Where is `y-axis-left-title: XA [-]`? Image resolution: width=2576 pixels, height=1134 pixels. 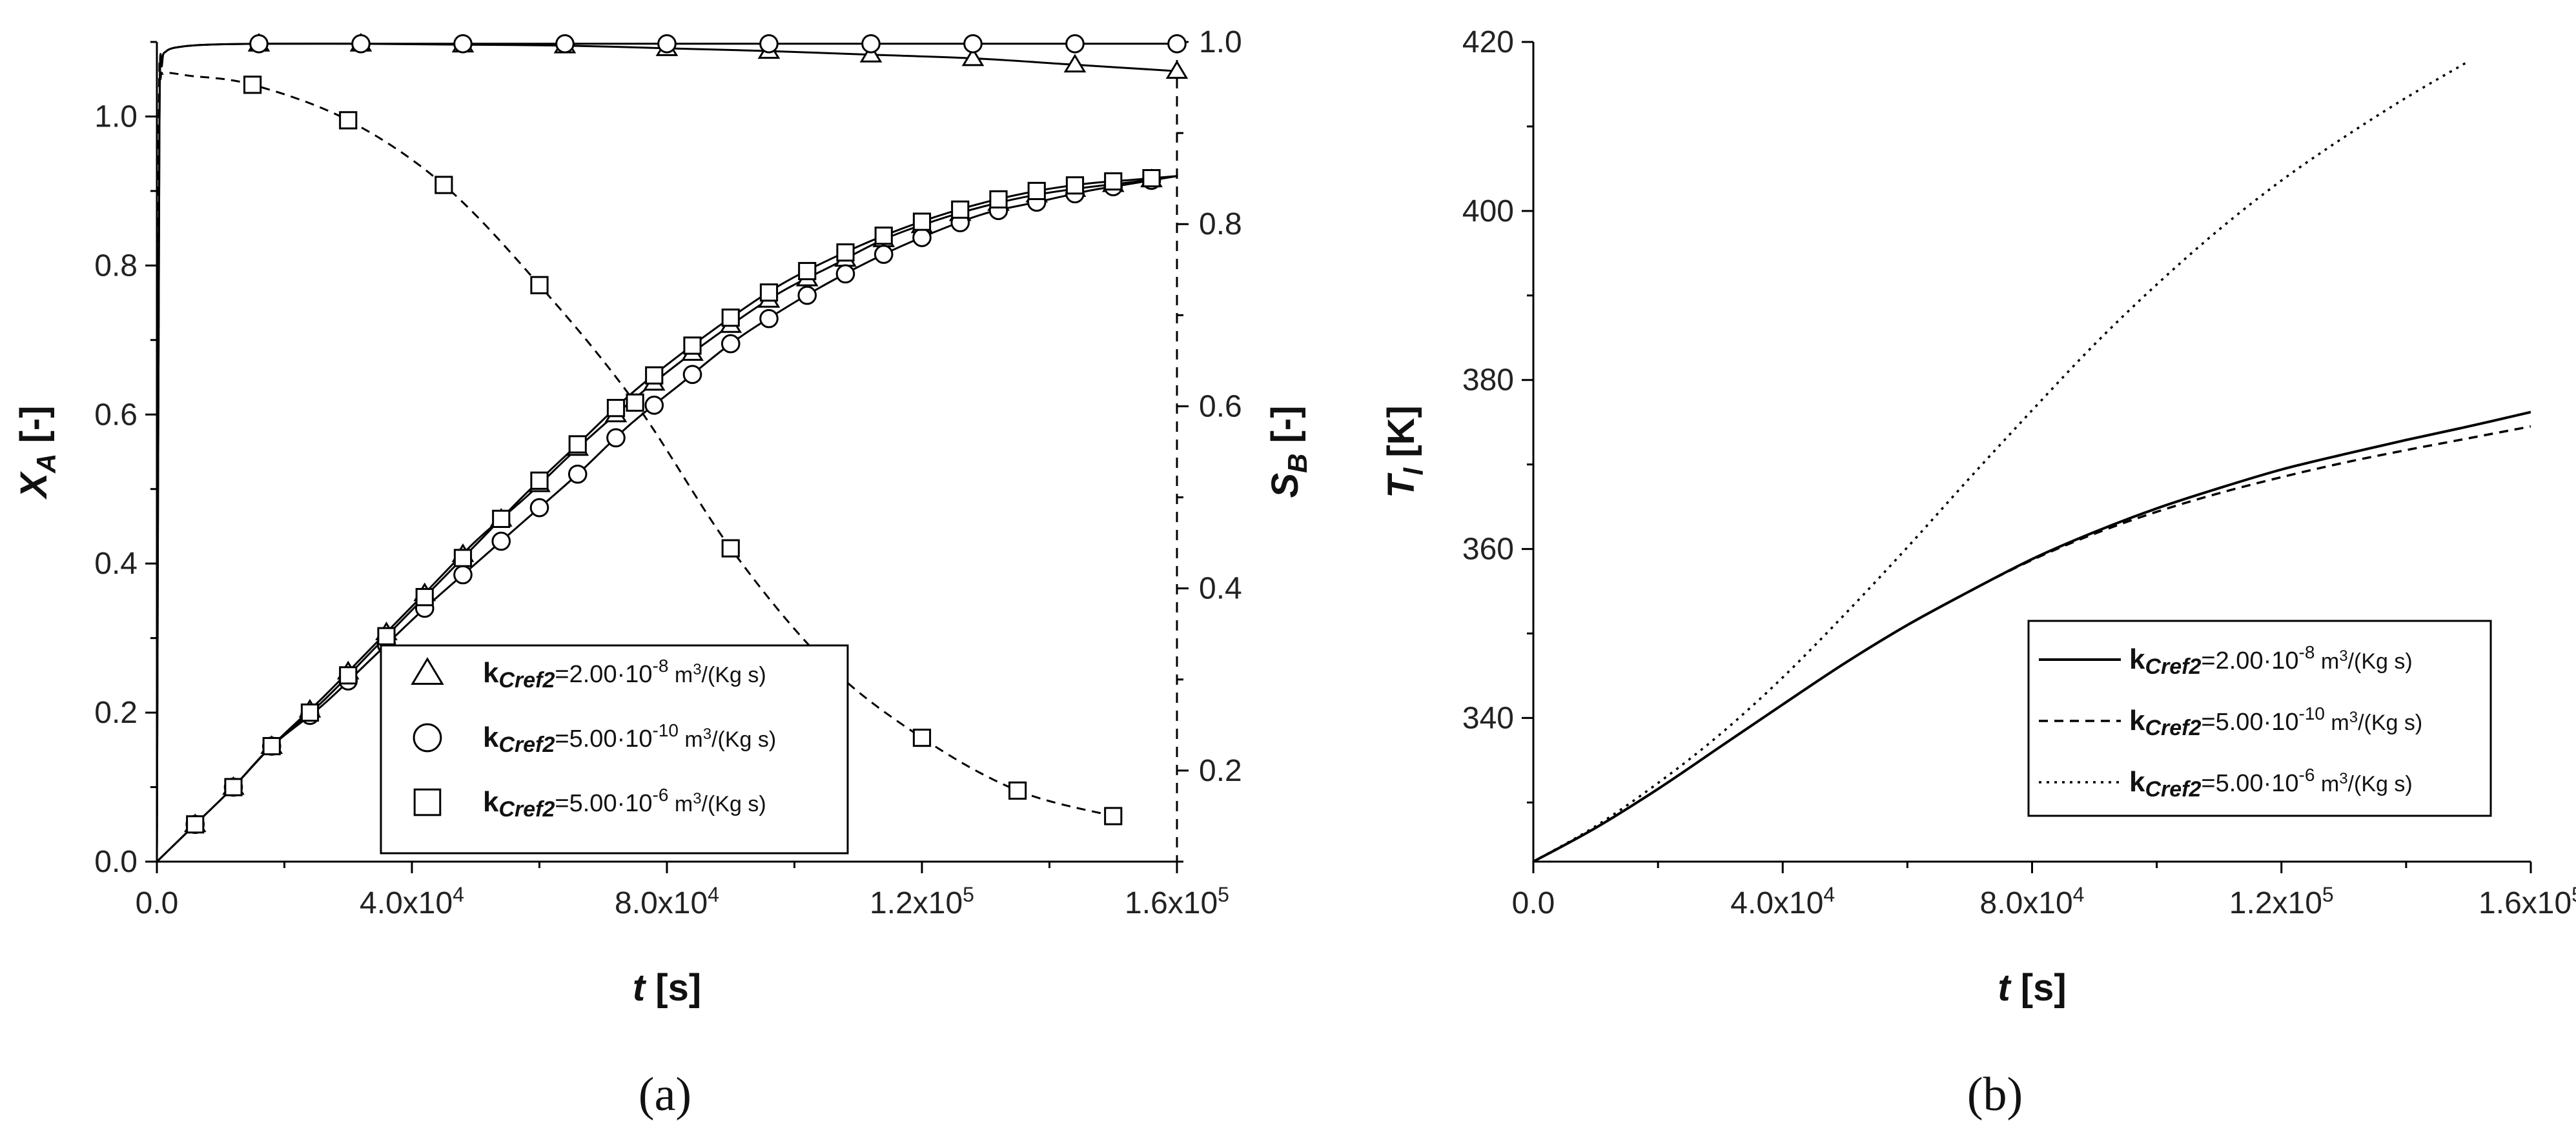
y-axis-left-title: XA [-] is located at coordinates (37, 452).